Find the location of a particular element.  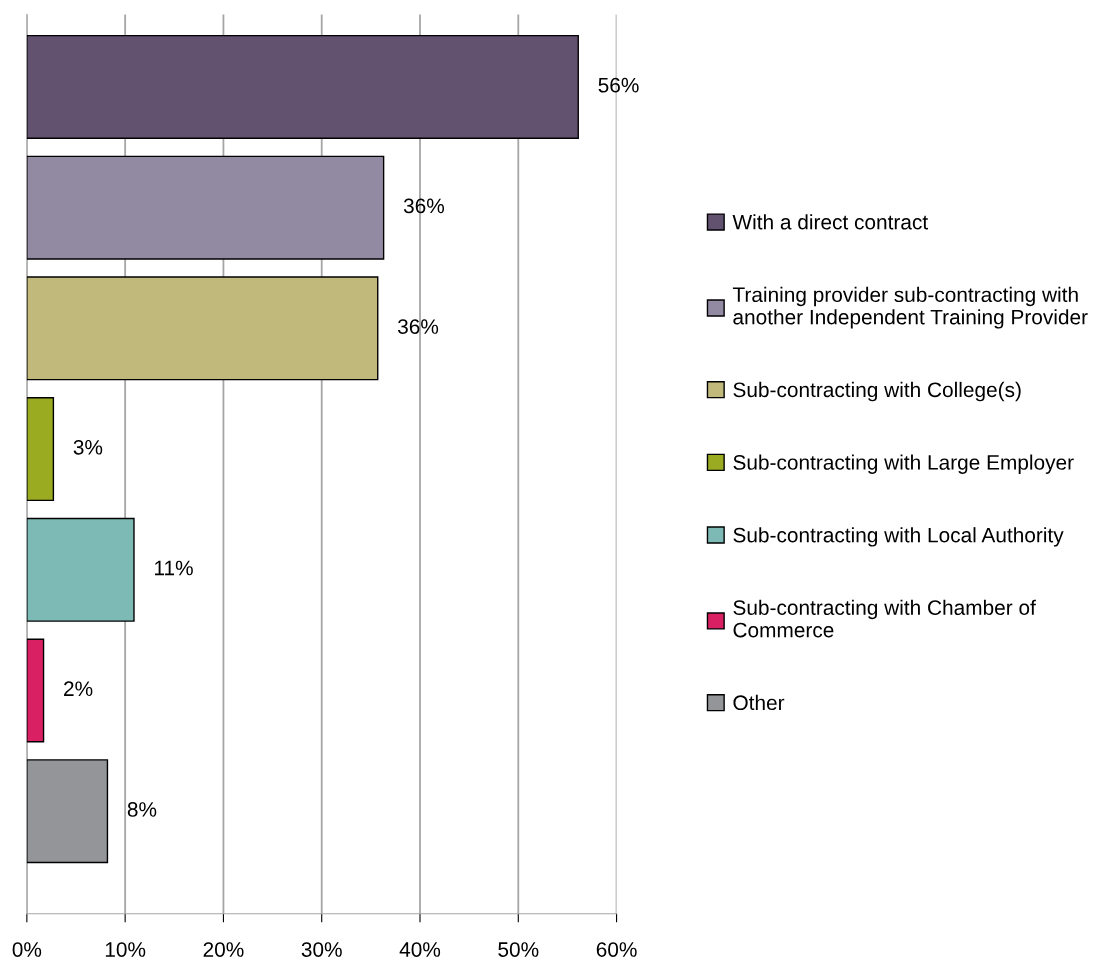

legend-label: With a direct contract is located at coordinates (830, 222).